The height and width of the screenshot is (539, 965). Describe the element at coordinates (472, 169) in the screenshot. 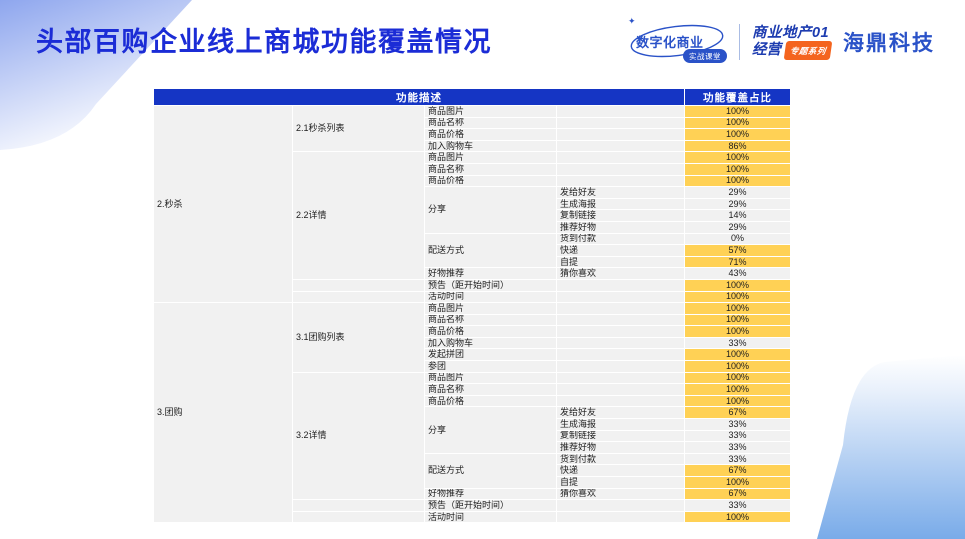

I see `table-row: 商品名称 100%` at that location.